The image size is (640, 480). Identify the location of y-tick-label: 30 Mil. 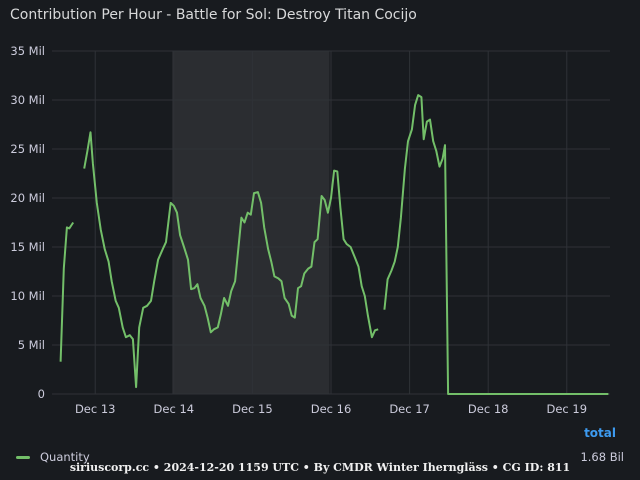
(27, 100).